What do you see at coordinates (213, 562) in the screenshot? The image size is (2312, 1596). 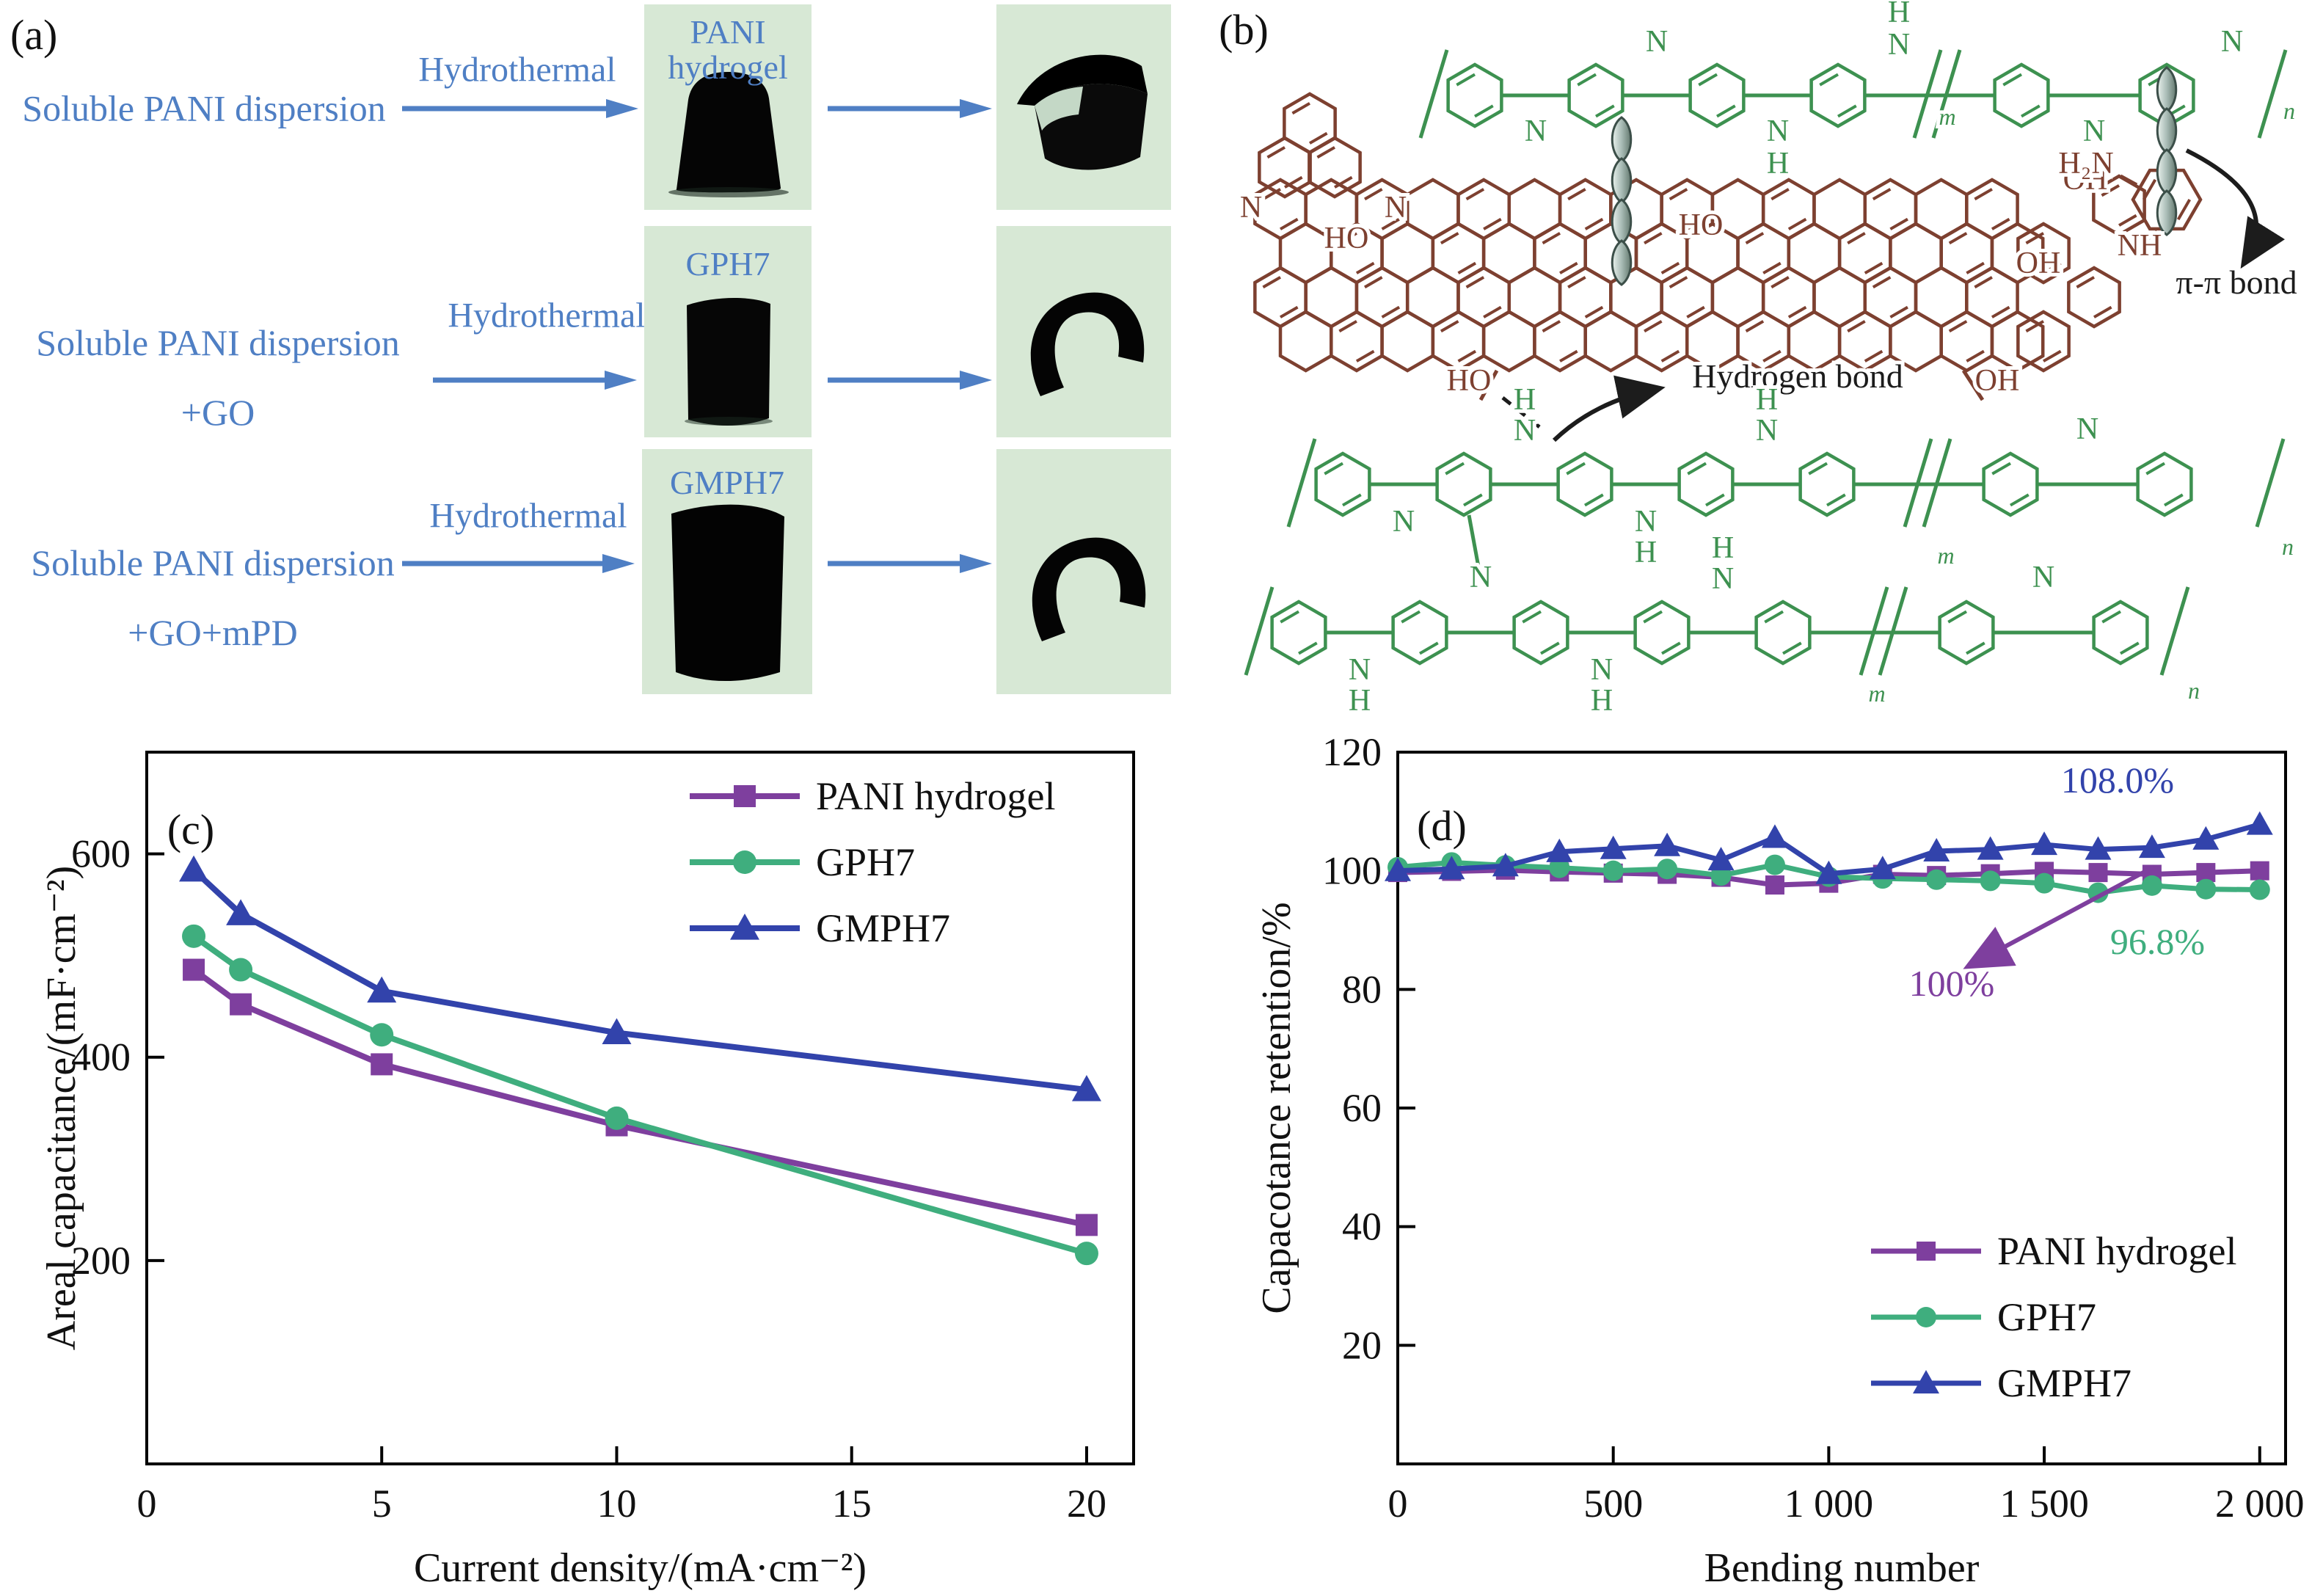 I see `row3-source-line1: Soluble PANI dispersion` at bounding box center [213, 562].